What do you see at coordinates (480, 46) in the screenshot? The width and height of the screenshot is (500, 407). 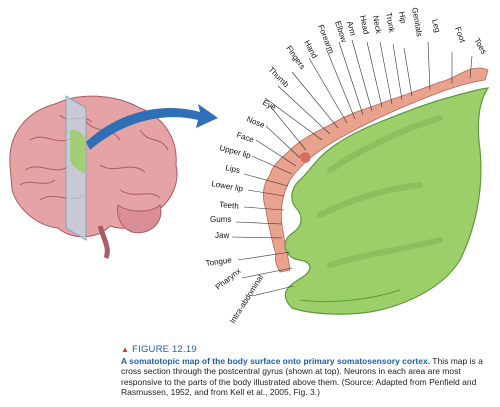 I see `label-toes: Toes` at bounding box center [480, 46].